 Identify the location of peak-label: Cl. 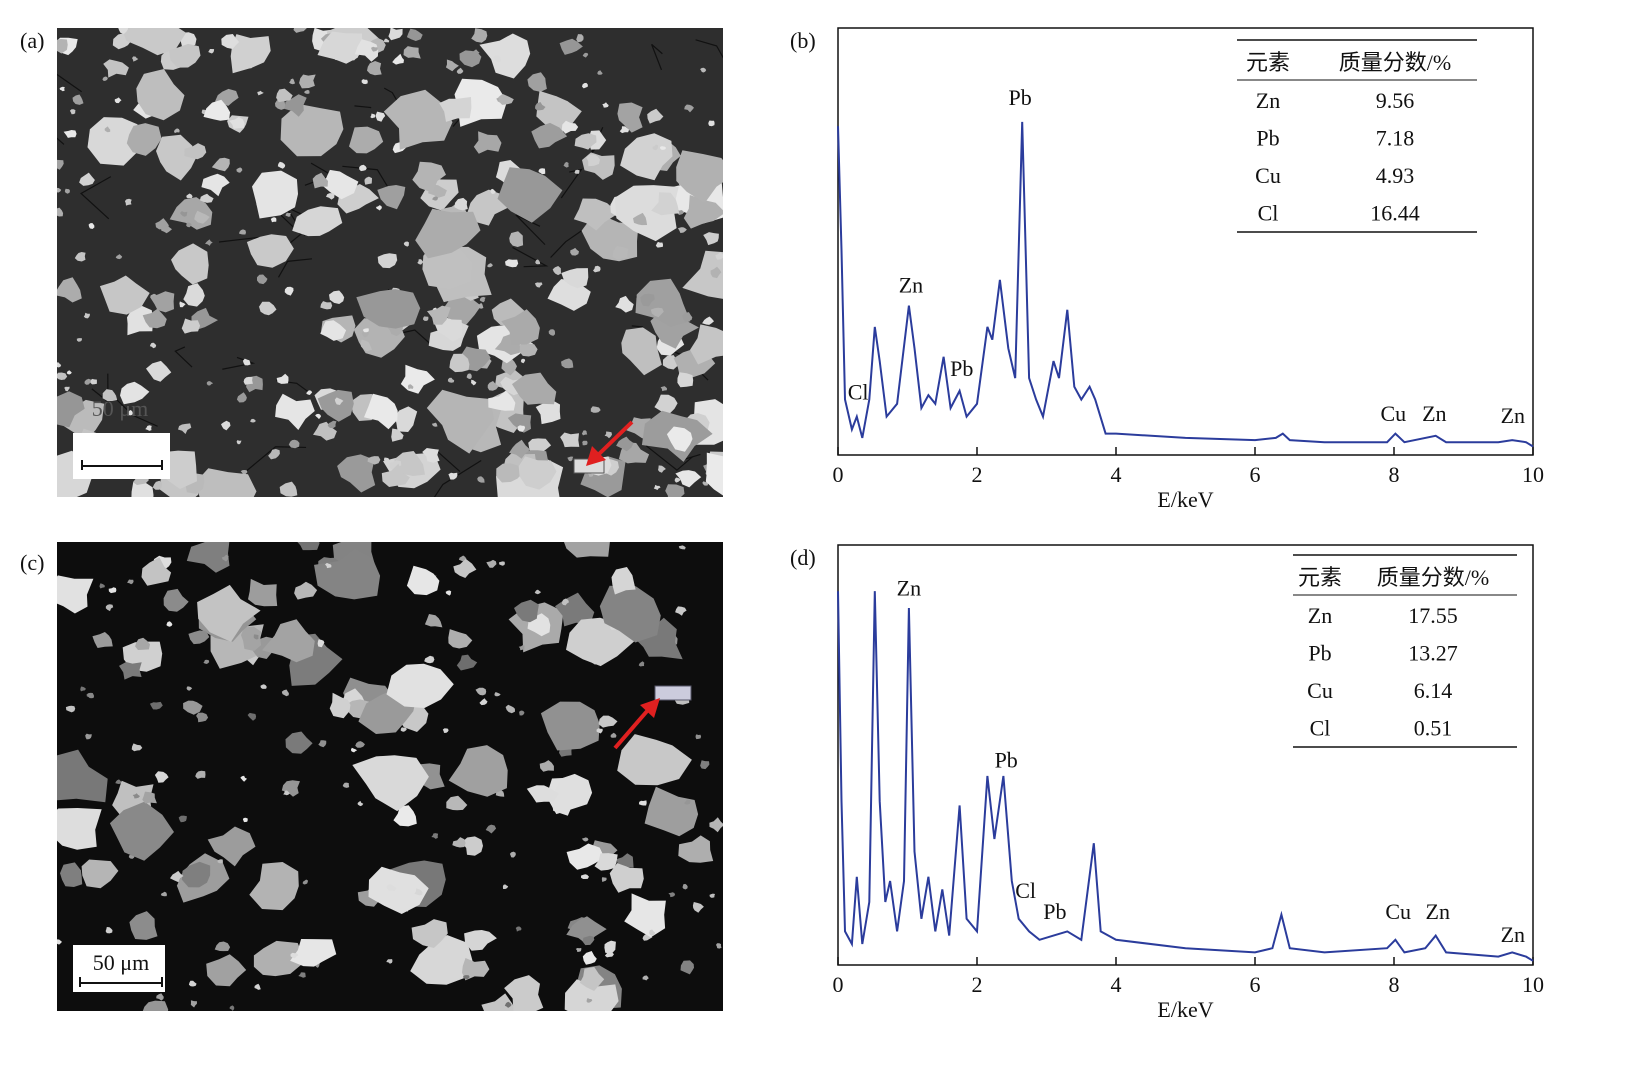
(858, 391).